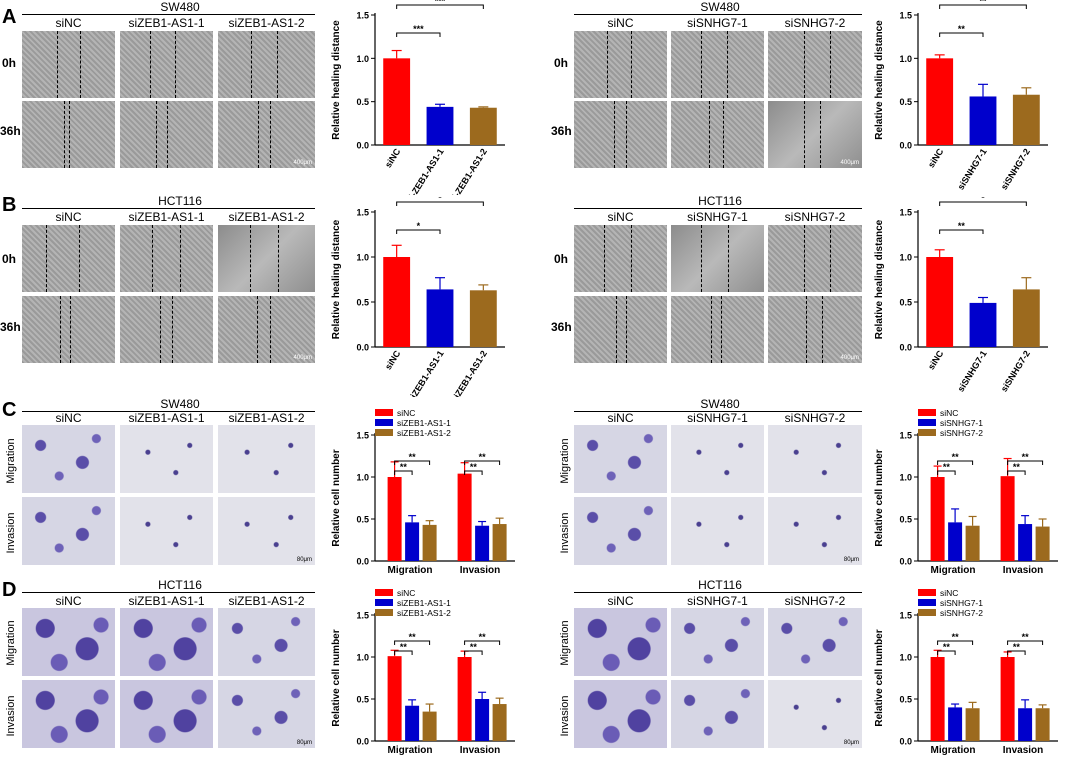 This screenshot has width=1072, height=765. Describe the element at coordinates (266, 531) in the screenshot. I see `transwell-image: 80μm` at that location.